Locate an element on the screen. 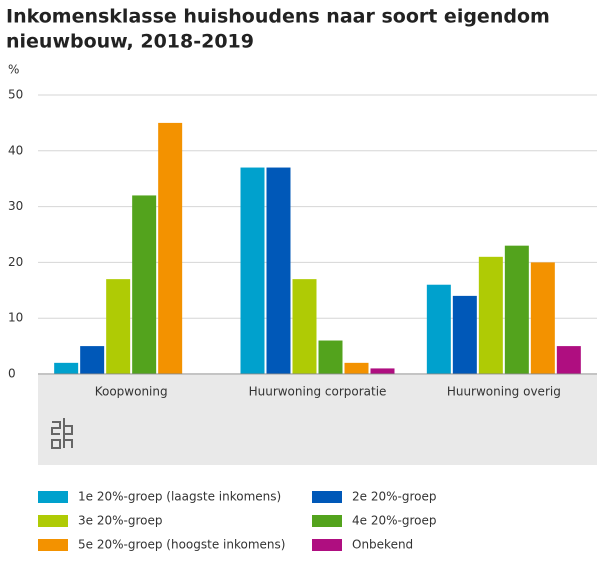  x-tick-label: Huurwoning overig is located at coordinates (504, 392).